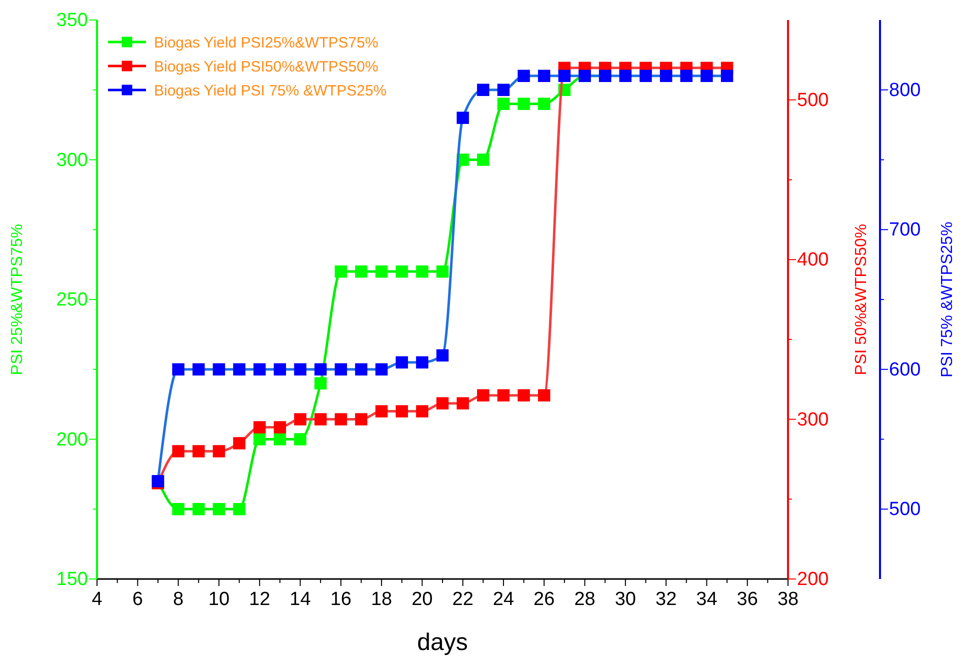 The image size is (967, 666). I want to click on x-tick-label: 30, so click(625, 599).